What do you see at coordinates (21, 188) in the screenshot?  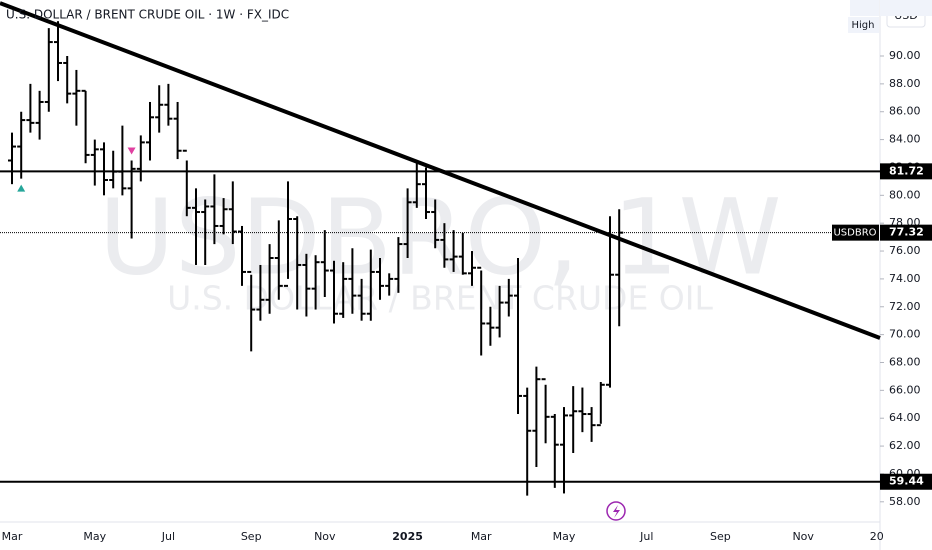 I see `marker-up` at bounding box center [21, 188].